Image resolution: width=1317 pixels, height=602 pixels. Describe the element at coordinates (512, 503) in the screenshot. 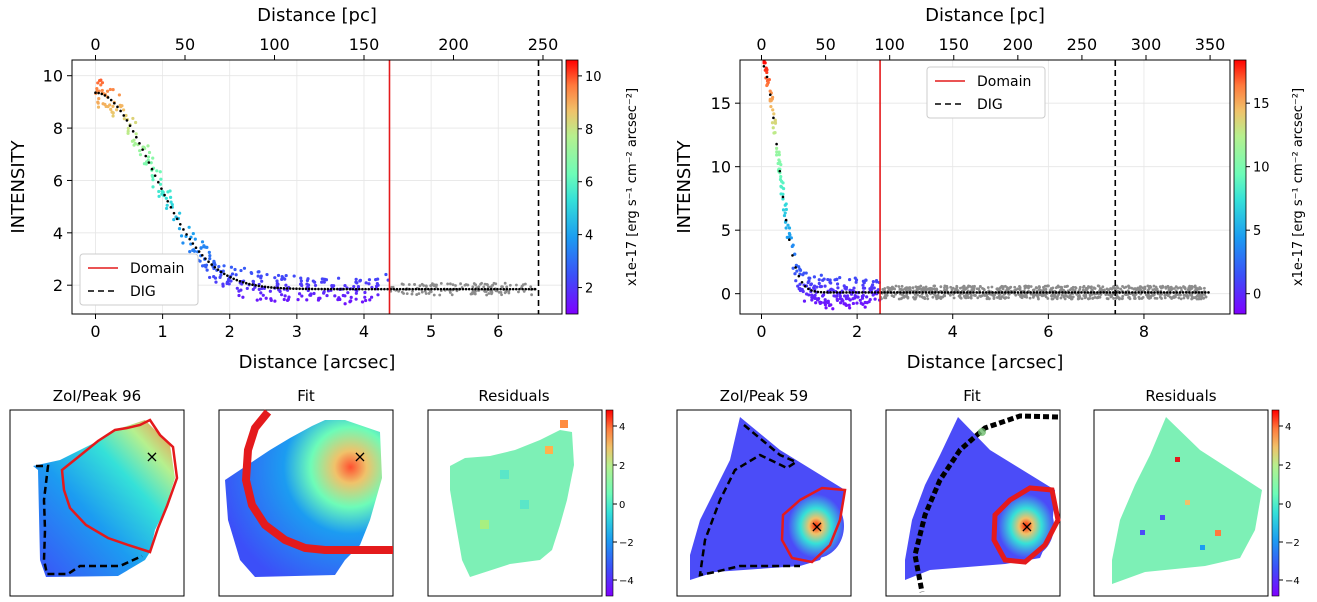

I see `residuals-map` at that location.